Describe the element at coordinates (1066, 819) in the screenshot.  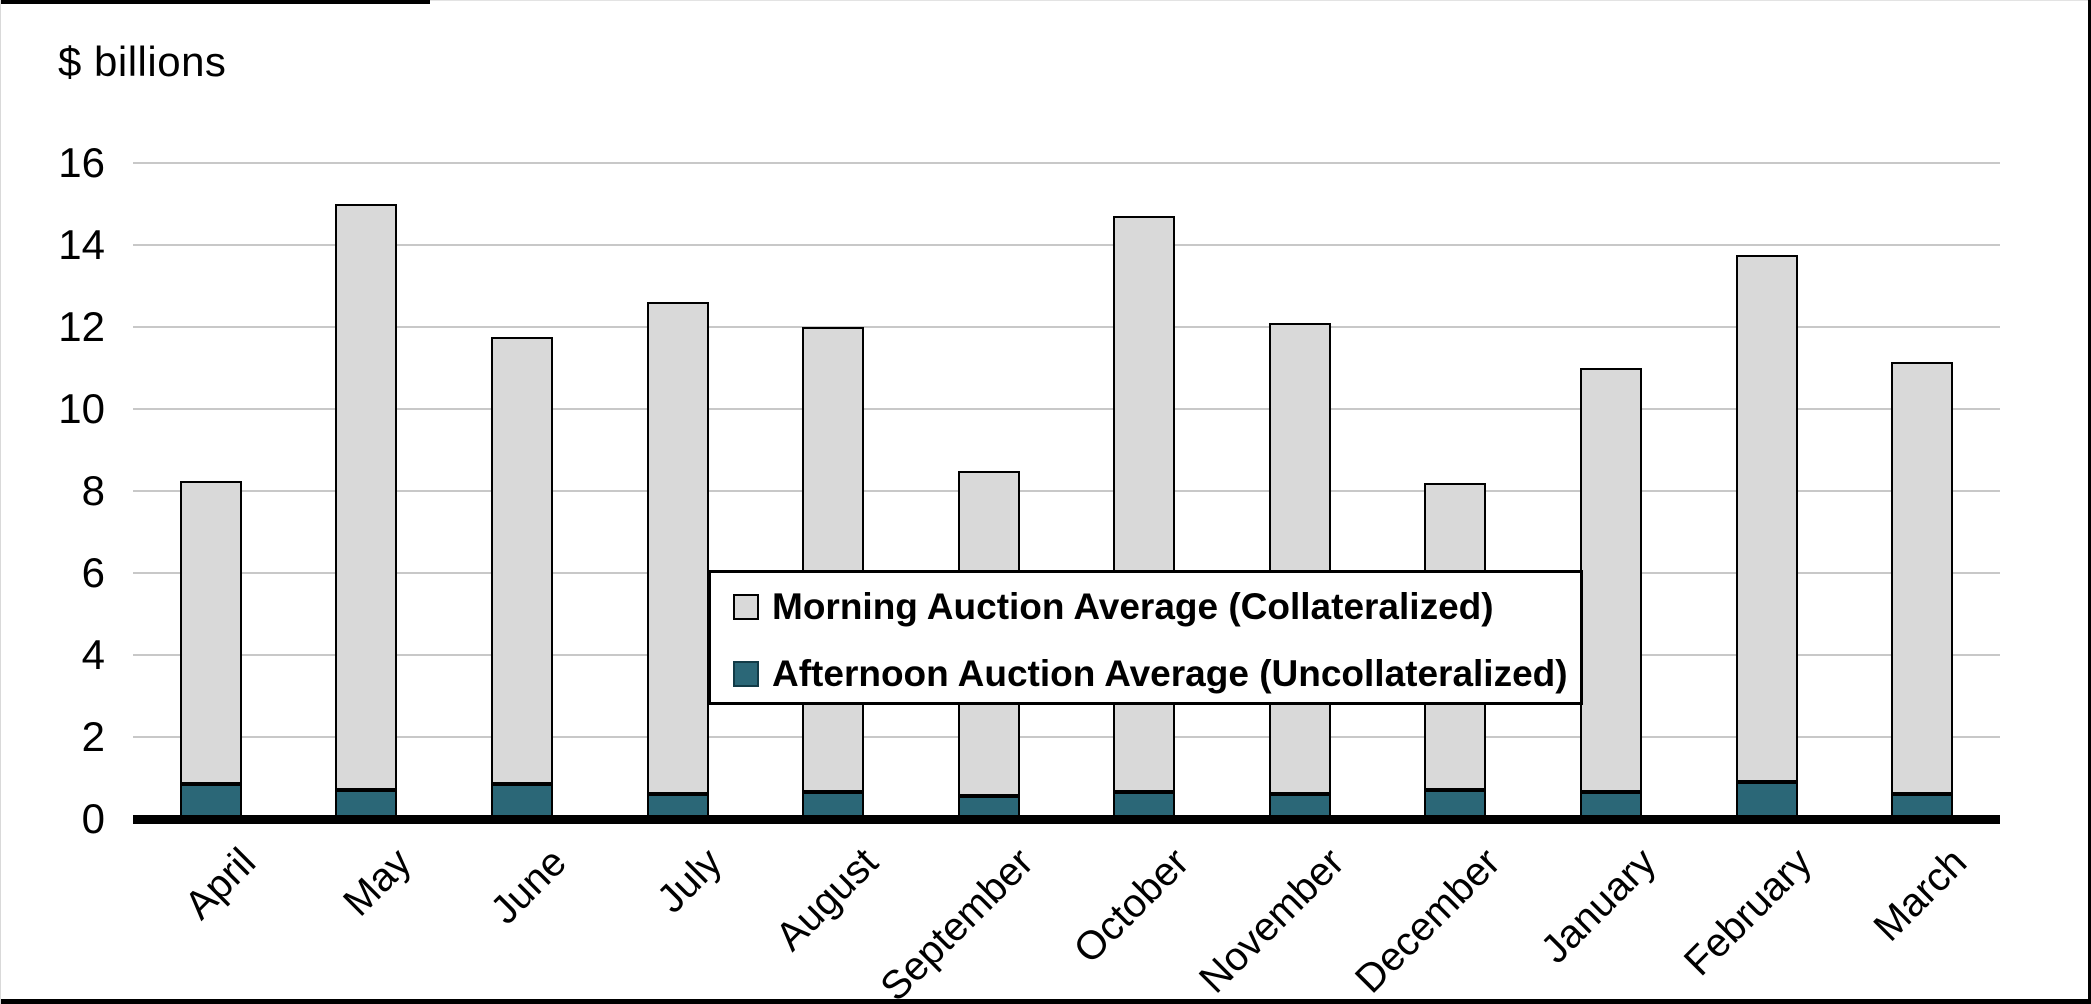
I see `x-axis-line` at that location.